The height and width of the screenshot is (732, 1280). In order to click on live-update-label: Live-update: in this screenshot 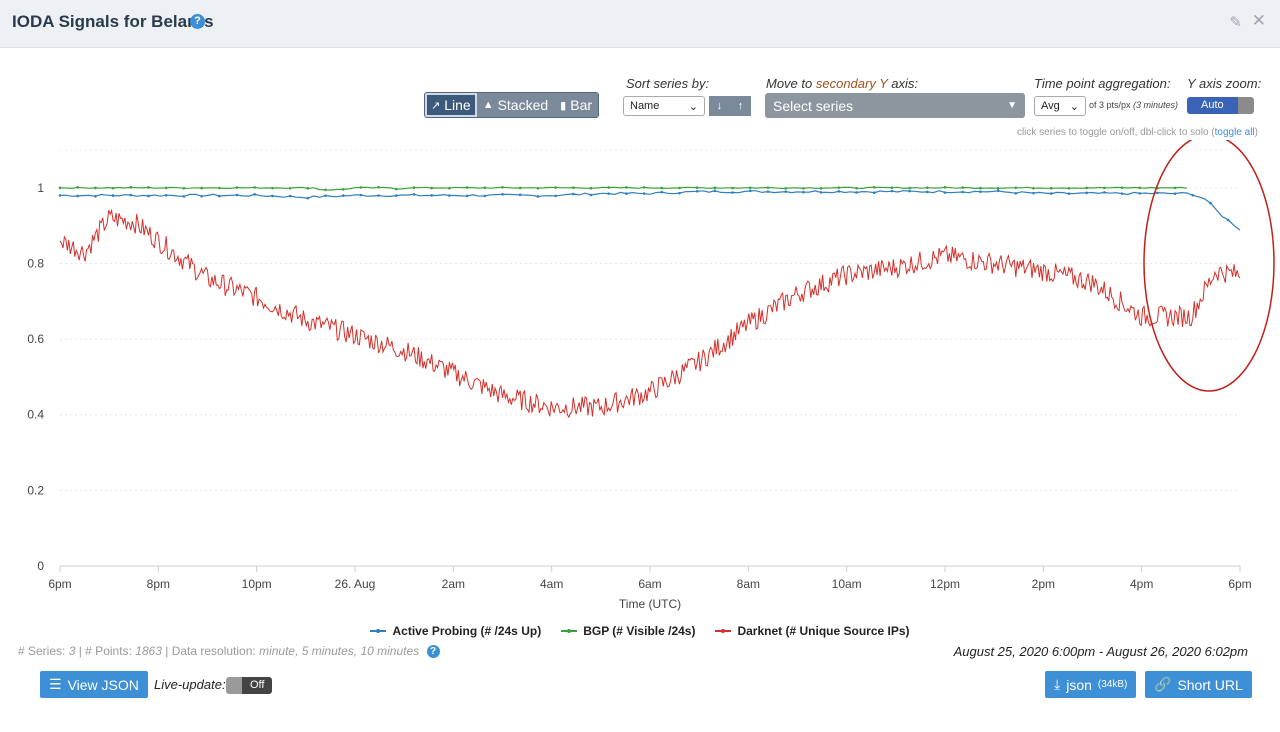, I will do `click(190, 684)`.